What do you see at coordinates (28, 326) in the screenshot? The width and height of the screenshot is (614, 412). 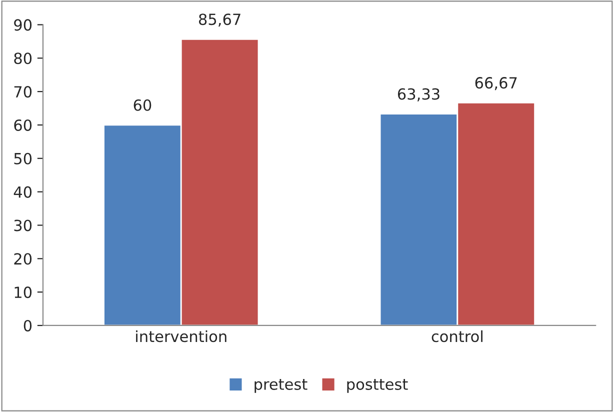 I see `y-tick-label: 0` at bounding box center [28, 326].